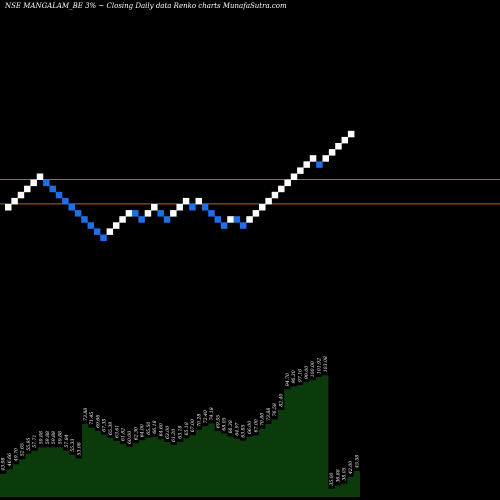 The image size is (500, 500). What do you see at coordinates (16, 455) in the screenshot?
I see `volume-label-2: 49.70` at bounding box center [16, 455].